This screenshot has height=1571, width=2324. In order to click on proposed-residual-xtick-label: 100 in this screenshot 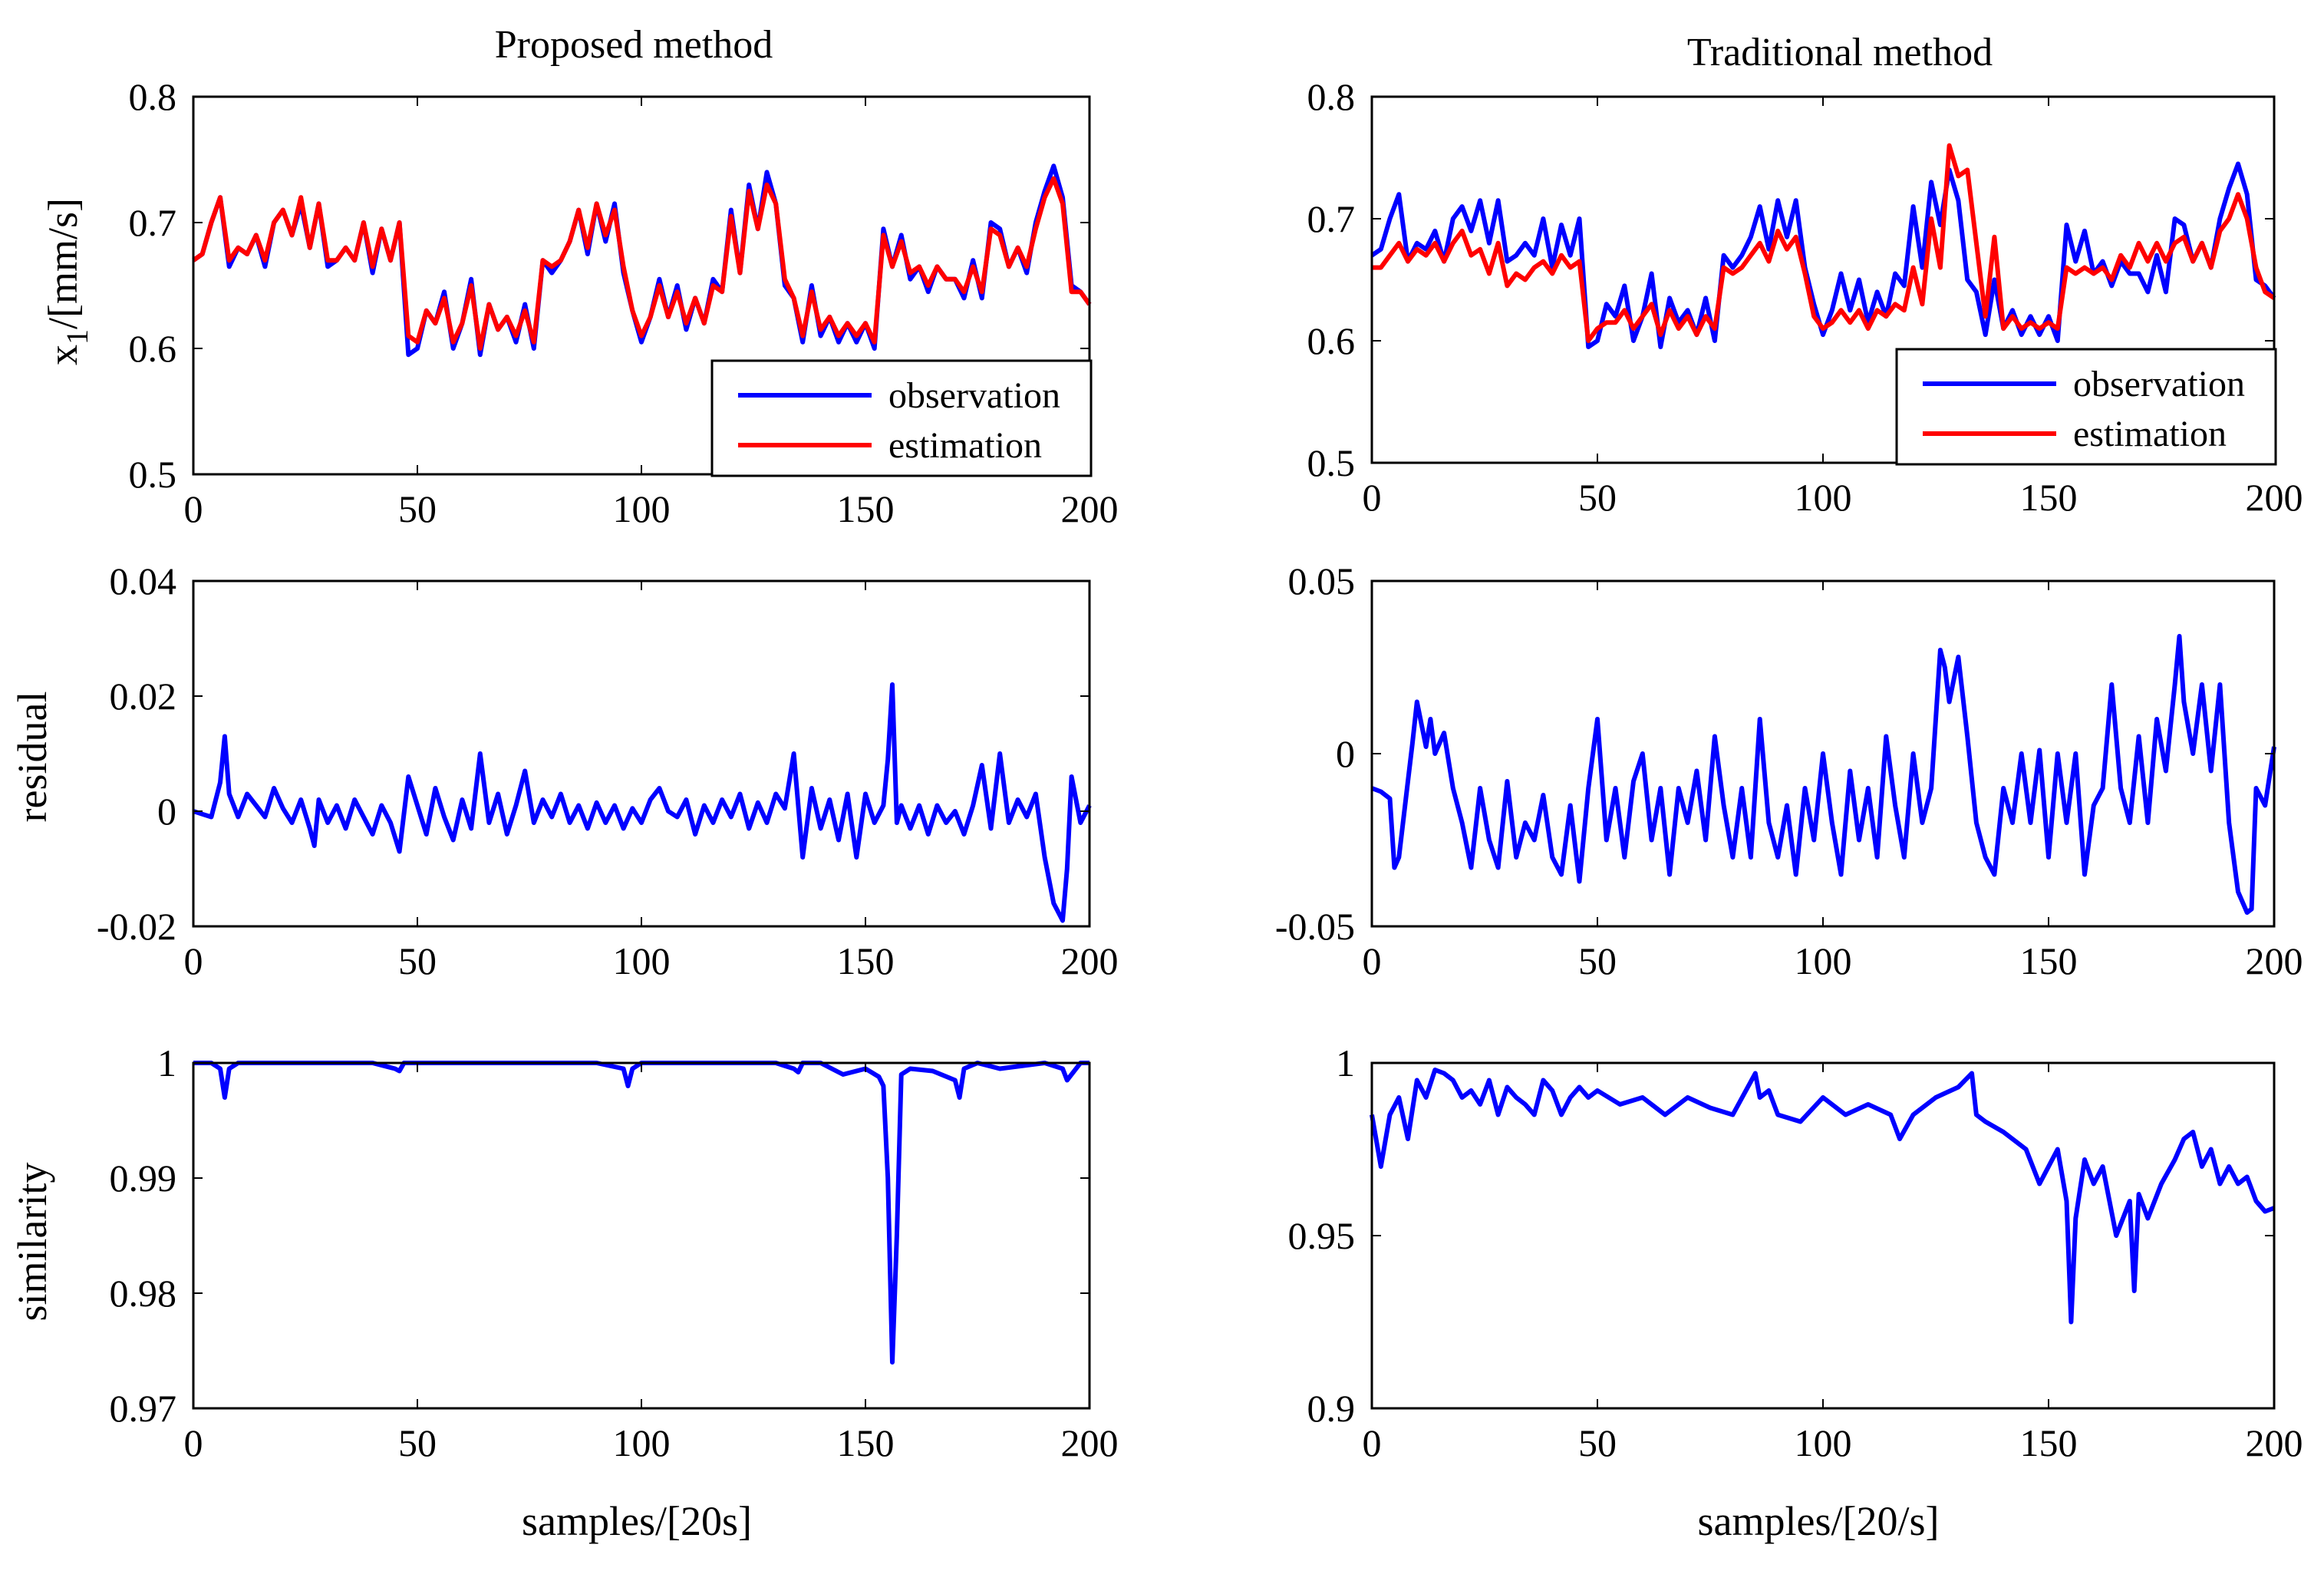, I will do `click(642, 961)`.